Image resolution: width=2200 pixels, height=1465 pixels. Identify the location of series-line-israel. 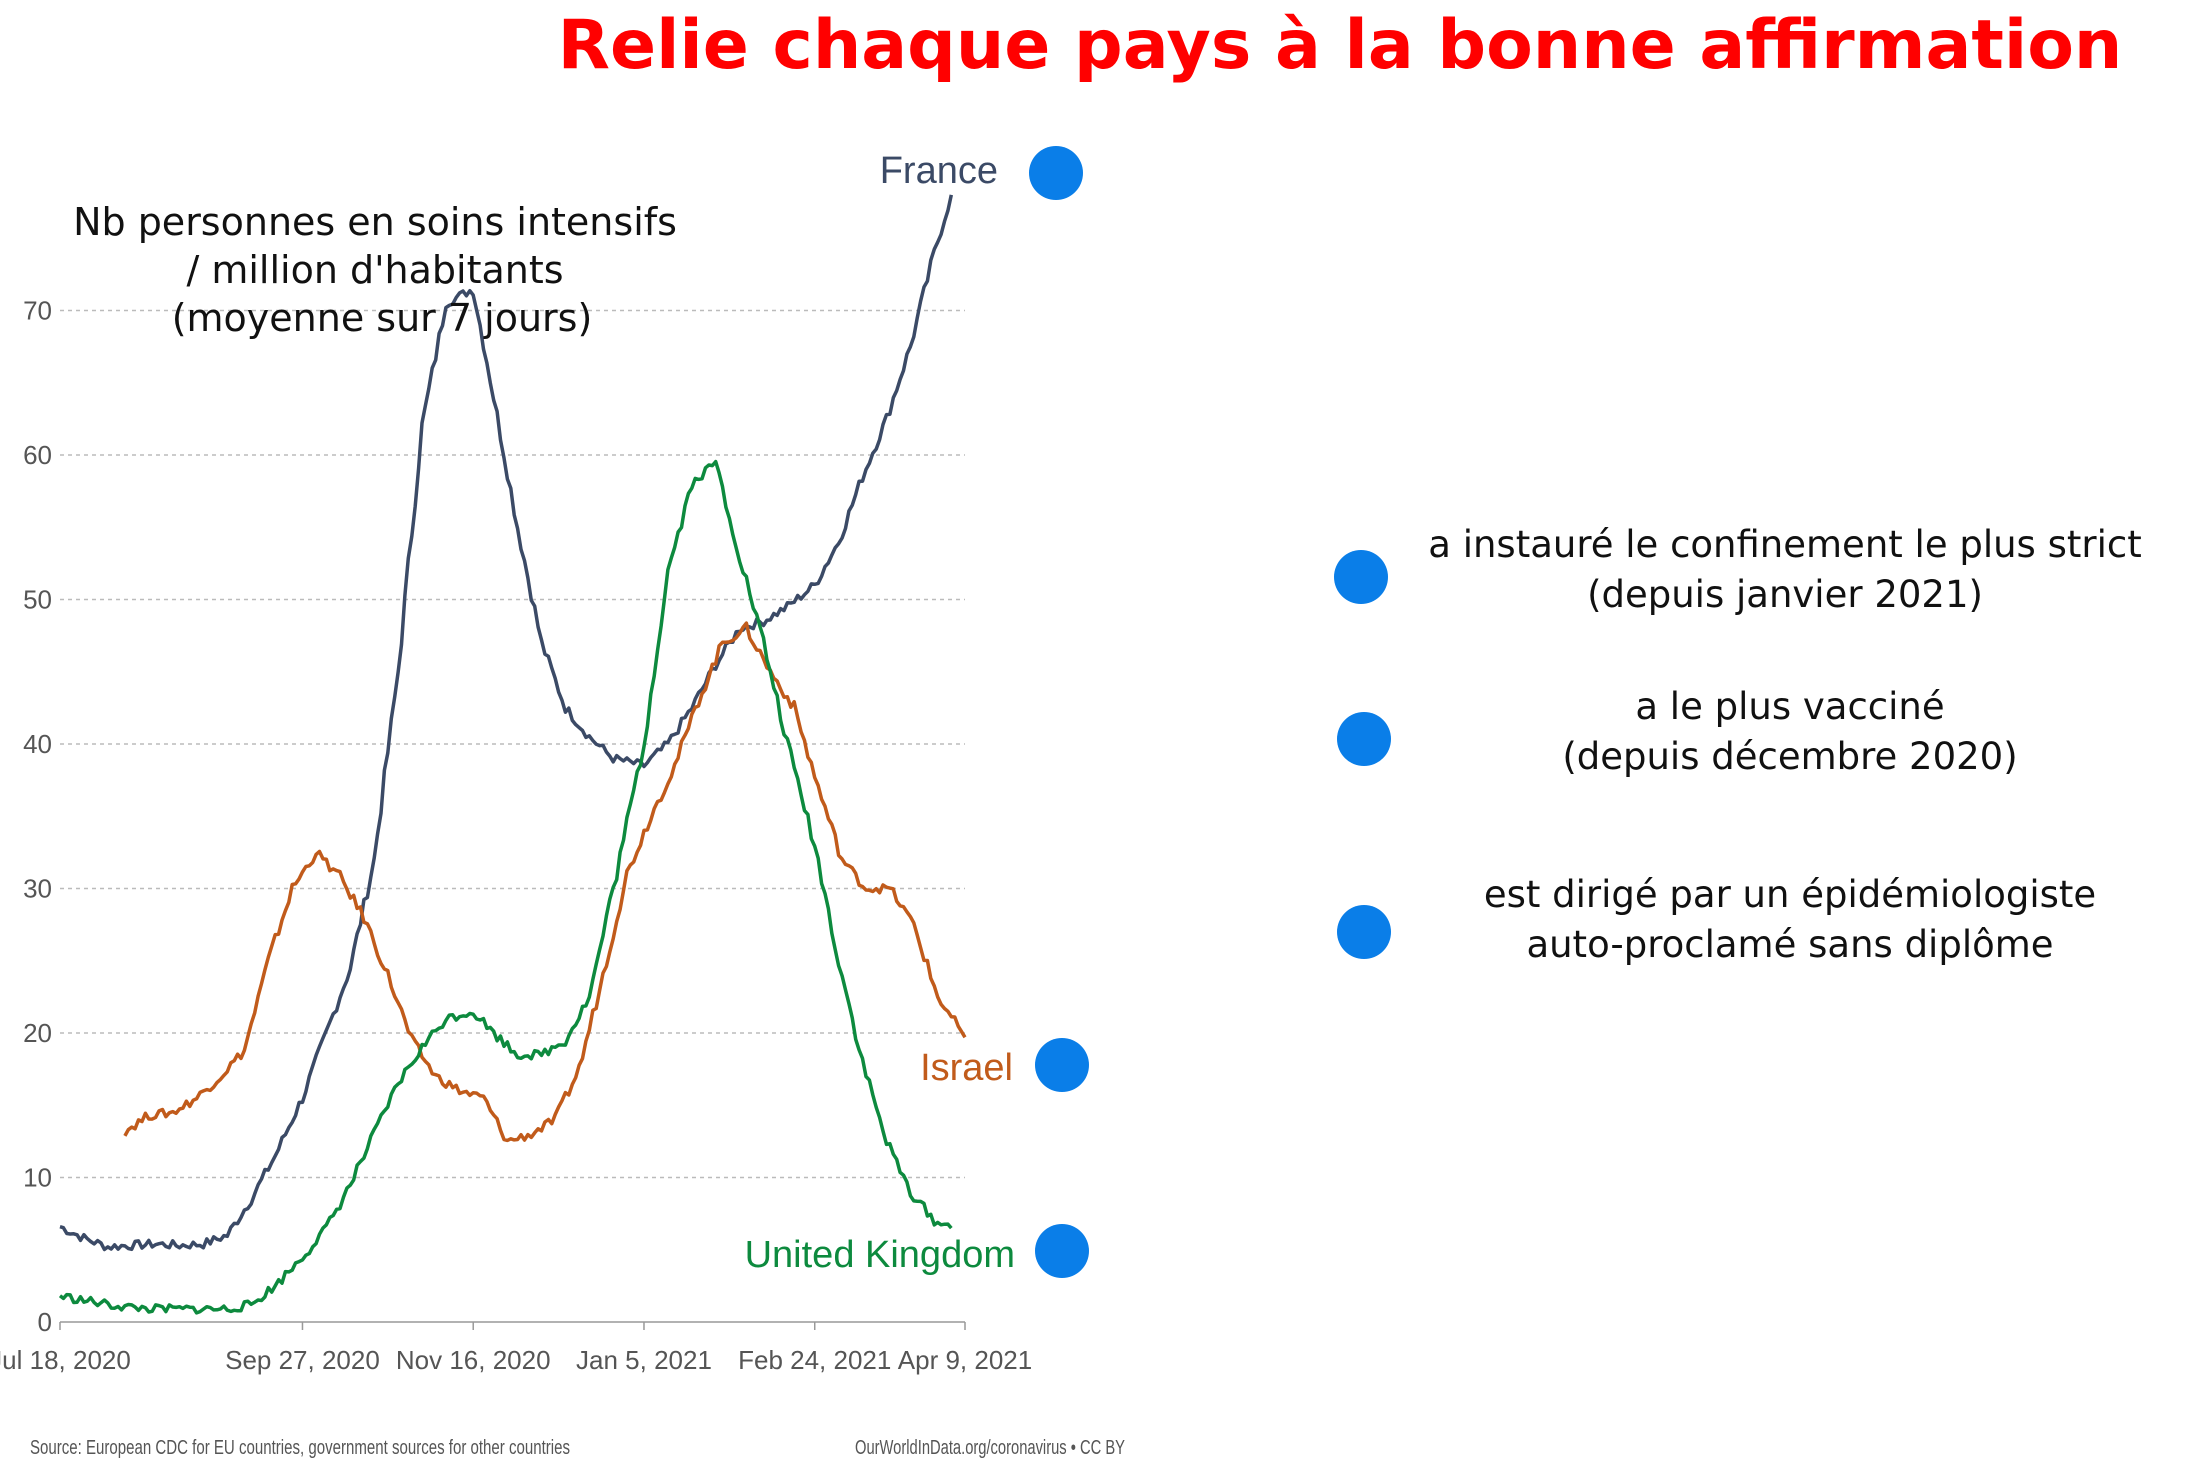
(545, 882).